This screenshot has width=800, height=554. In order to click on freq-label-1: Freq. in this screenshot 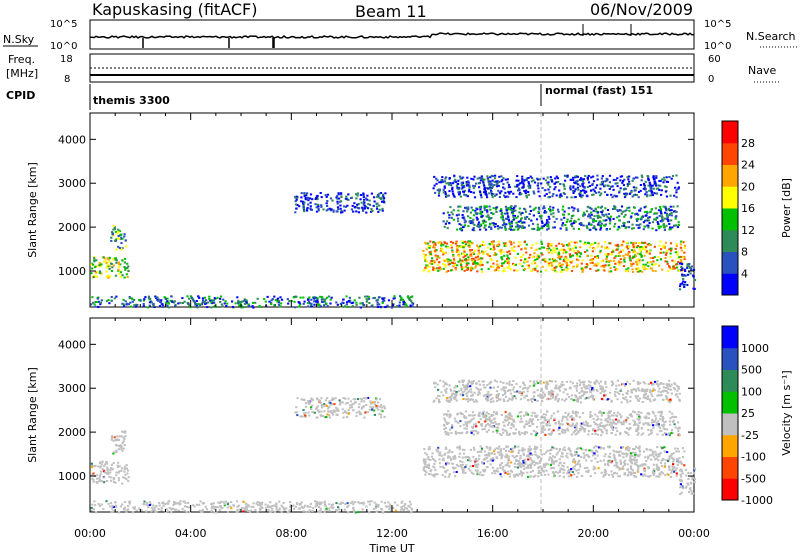, I will do `click(21, 59)`.